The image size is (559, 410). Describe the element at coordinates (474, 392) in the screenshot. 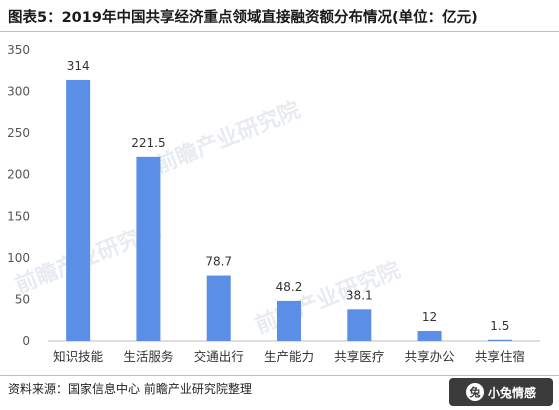

I see `rabbit-icon: 兔` at that location.